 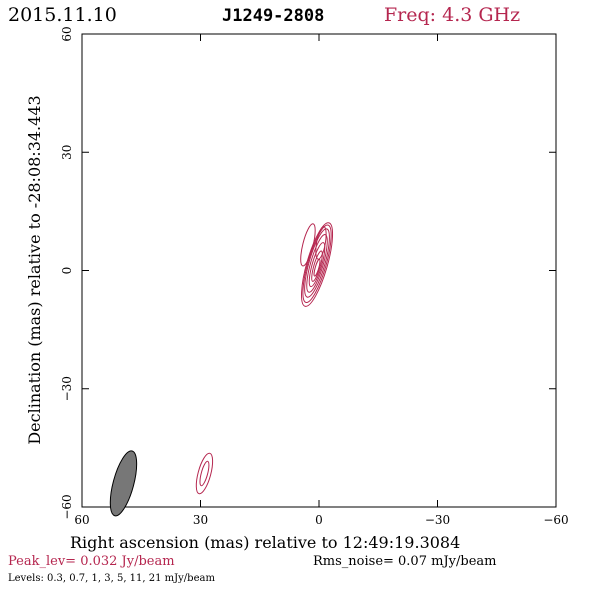 What do you see at coordinates (67, 152) in the screenshot?
I see `y-tick-label: 30` at bounding box center [67, 152].